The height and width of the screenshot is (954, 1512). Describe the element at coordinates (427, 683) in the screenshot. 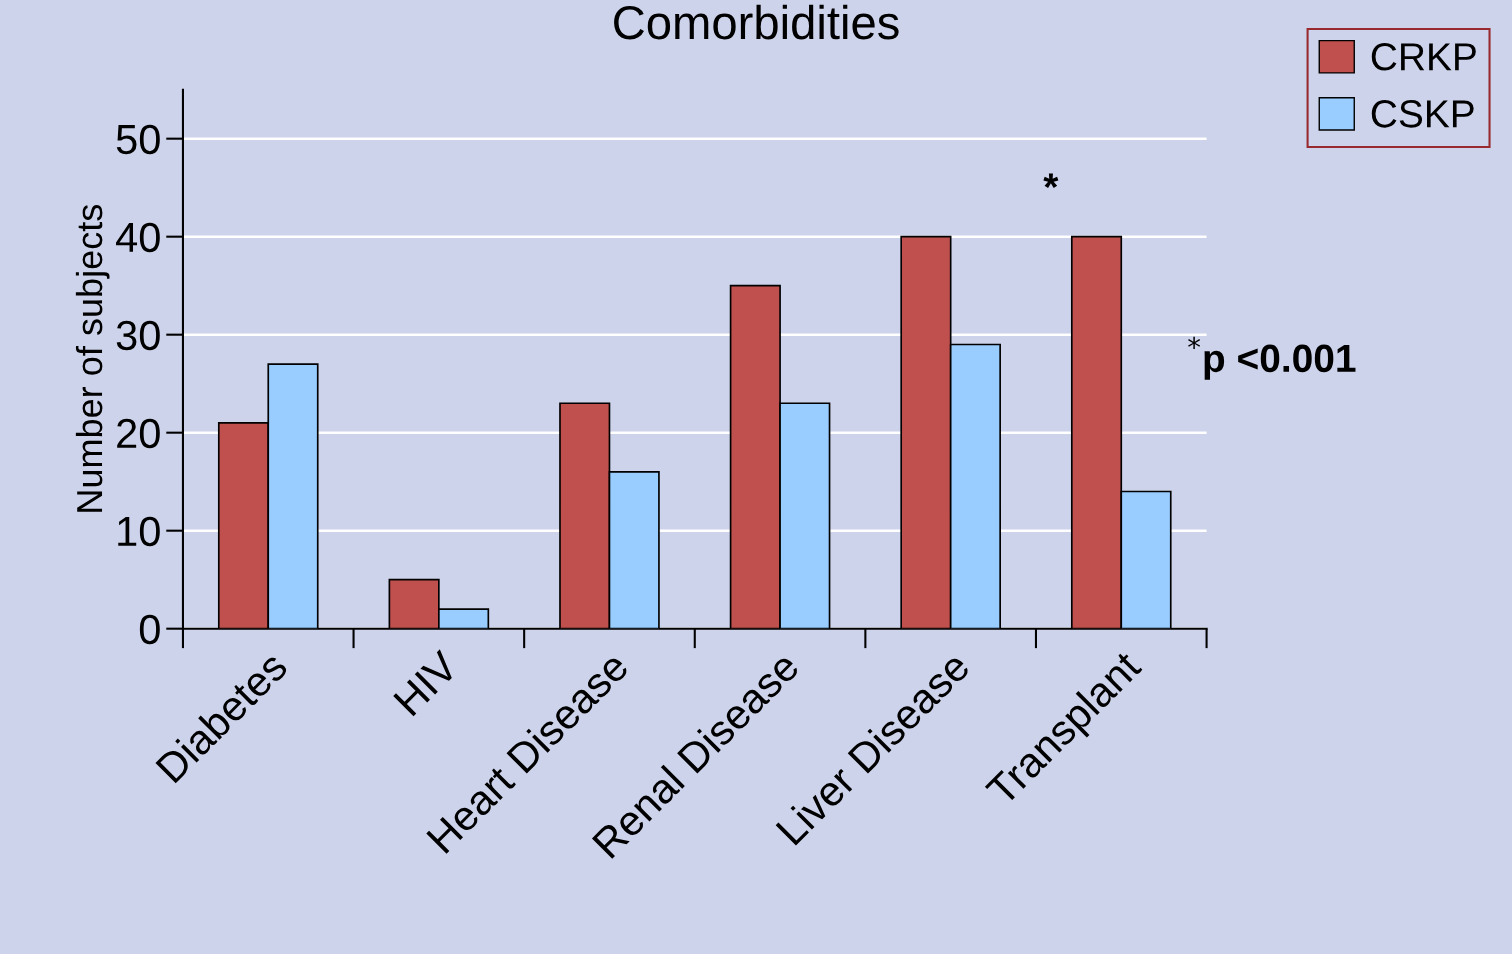

I see `x-tick-label: HIV` at that location.